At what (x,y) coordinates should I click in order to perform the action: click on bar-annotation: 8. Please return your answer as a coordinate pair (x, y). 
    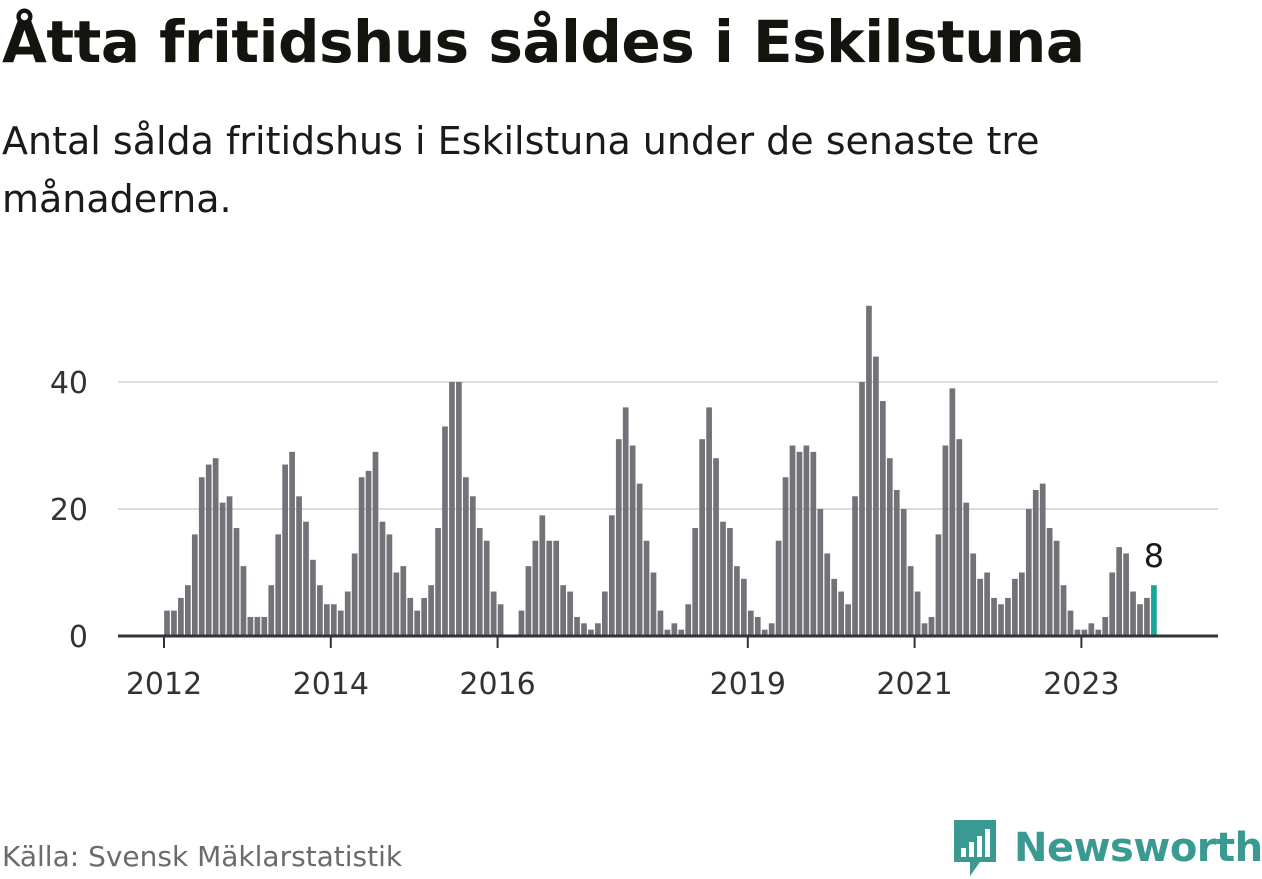
    Looking at the image, I should click on (1154, 556).